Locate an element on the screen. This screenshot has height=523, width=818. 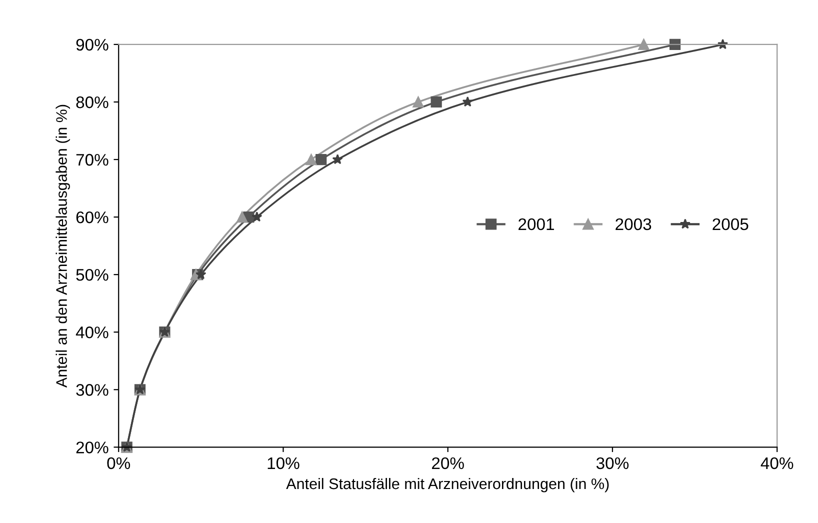
y-tick-label: 40% is located at coordinates (92, 332).